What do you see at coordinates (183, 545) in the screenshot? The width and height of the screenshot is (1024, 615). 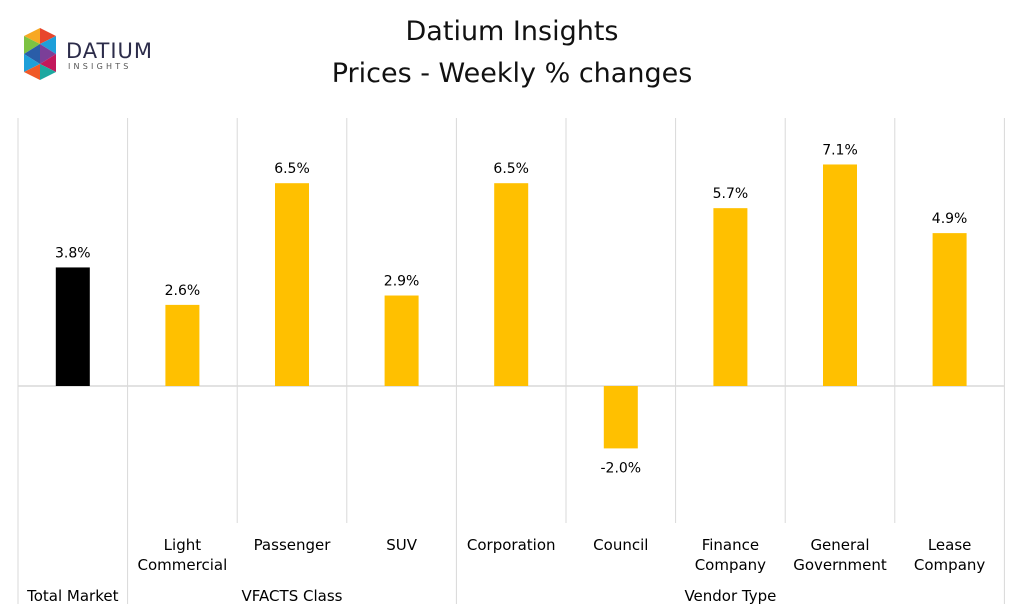 I see `category-label: Light` at bounding box center [183, 545].